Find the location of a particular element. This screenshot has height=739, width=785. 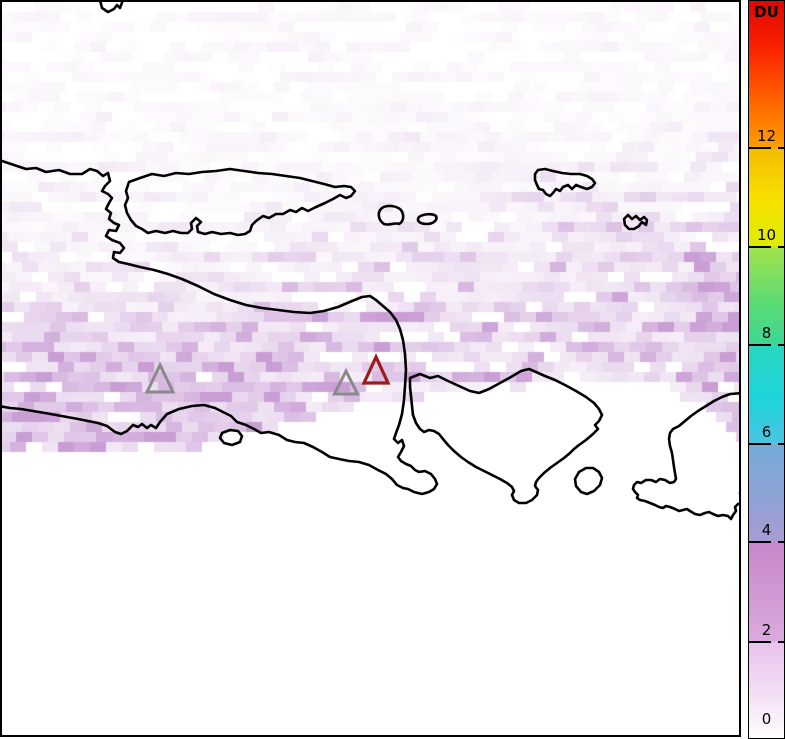

coastline-kangean-island is located at coordinates (565, 182).